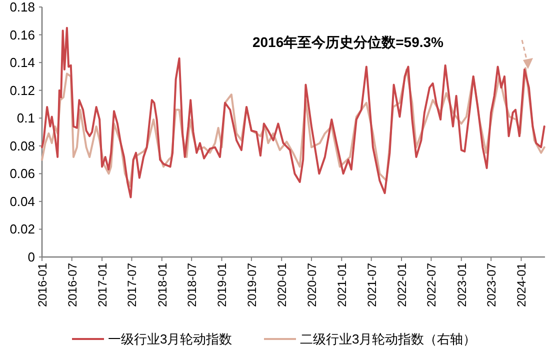 The image size is (550, 350). I want to click on x-tick-label: 2024-01, so click(521, 285).